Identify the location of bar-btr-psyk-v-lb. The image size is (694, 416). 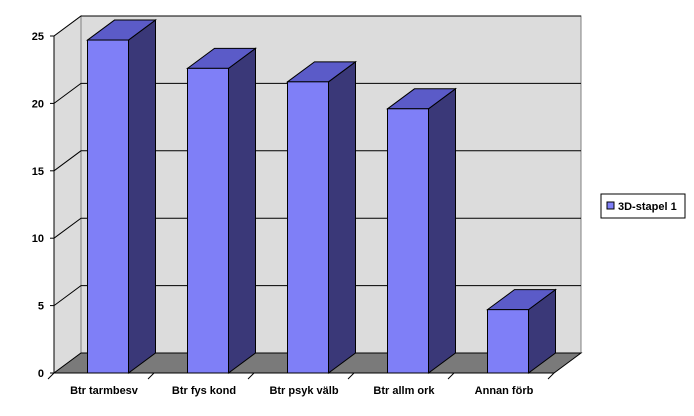
(321, 217).